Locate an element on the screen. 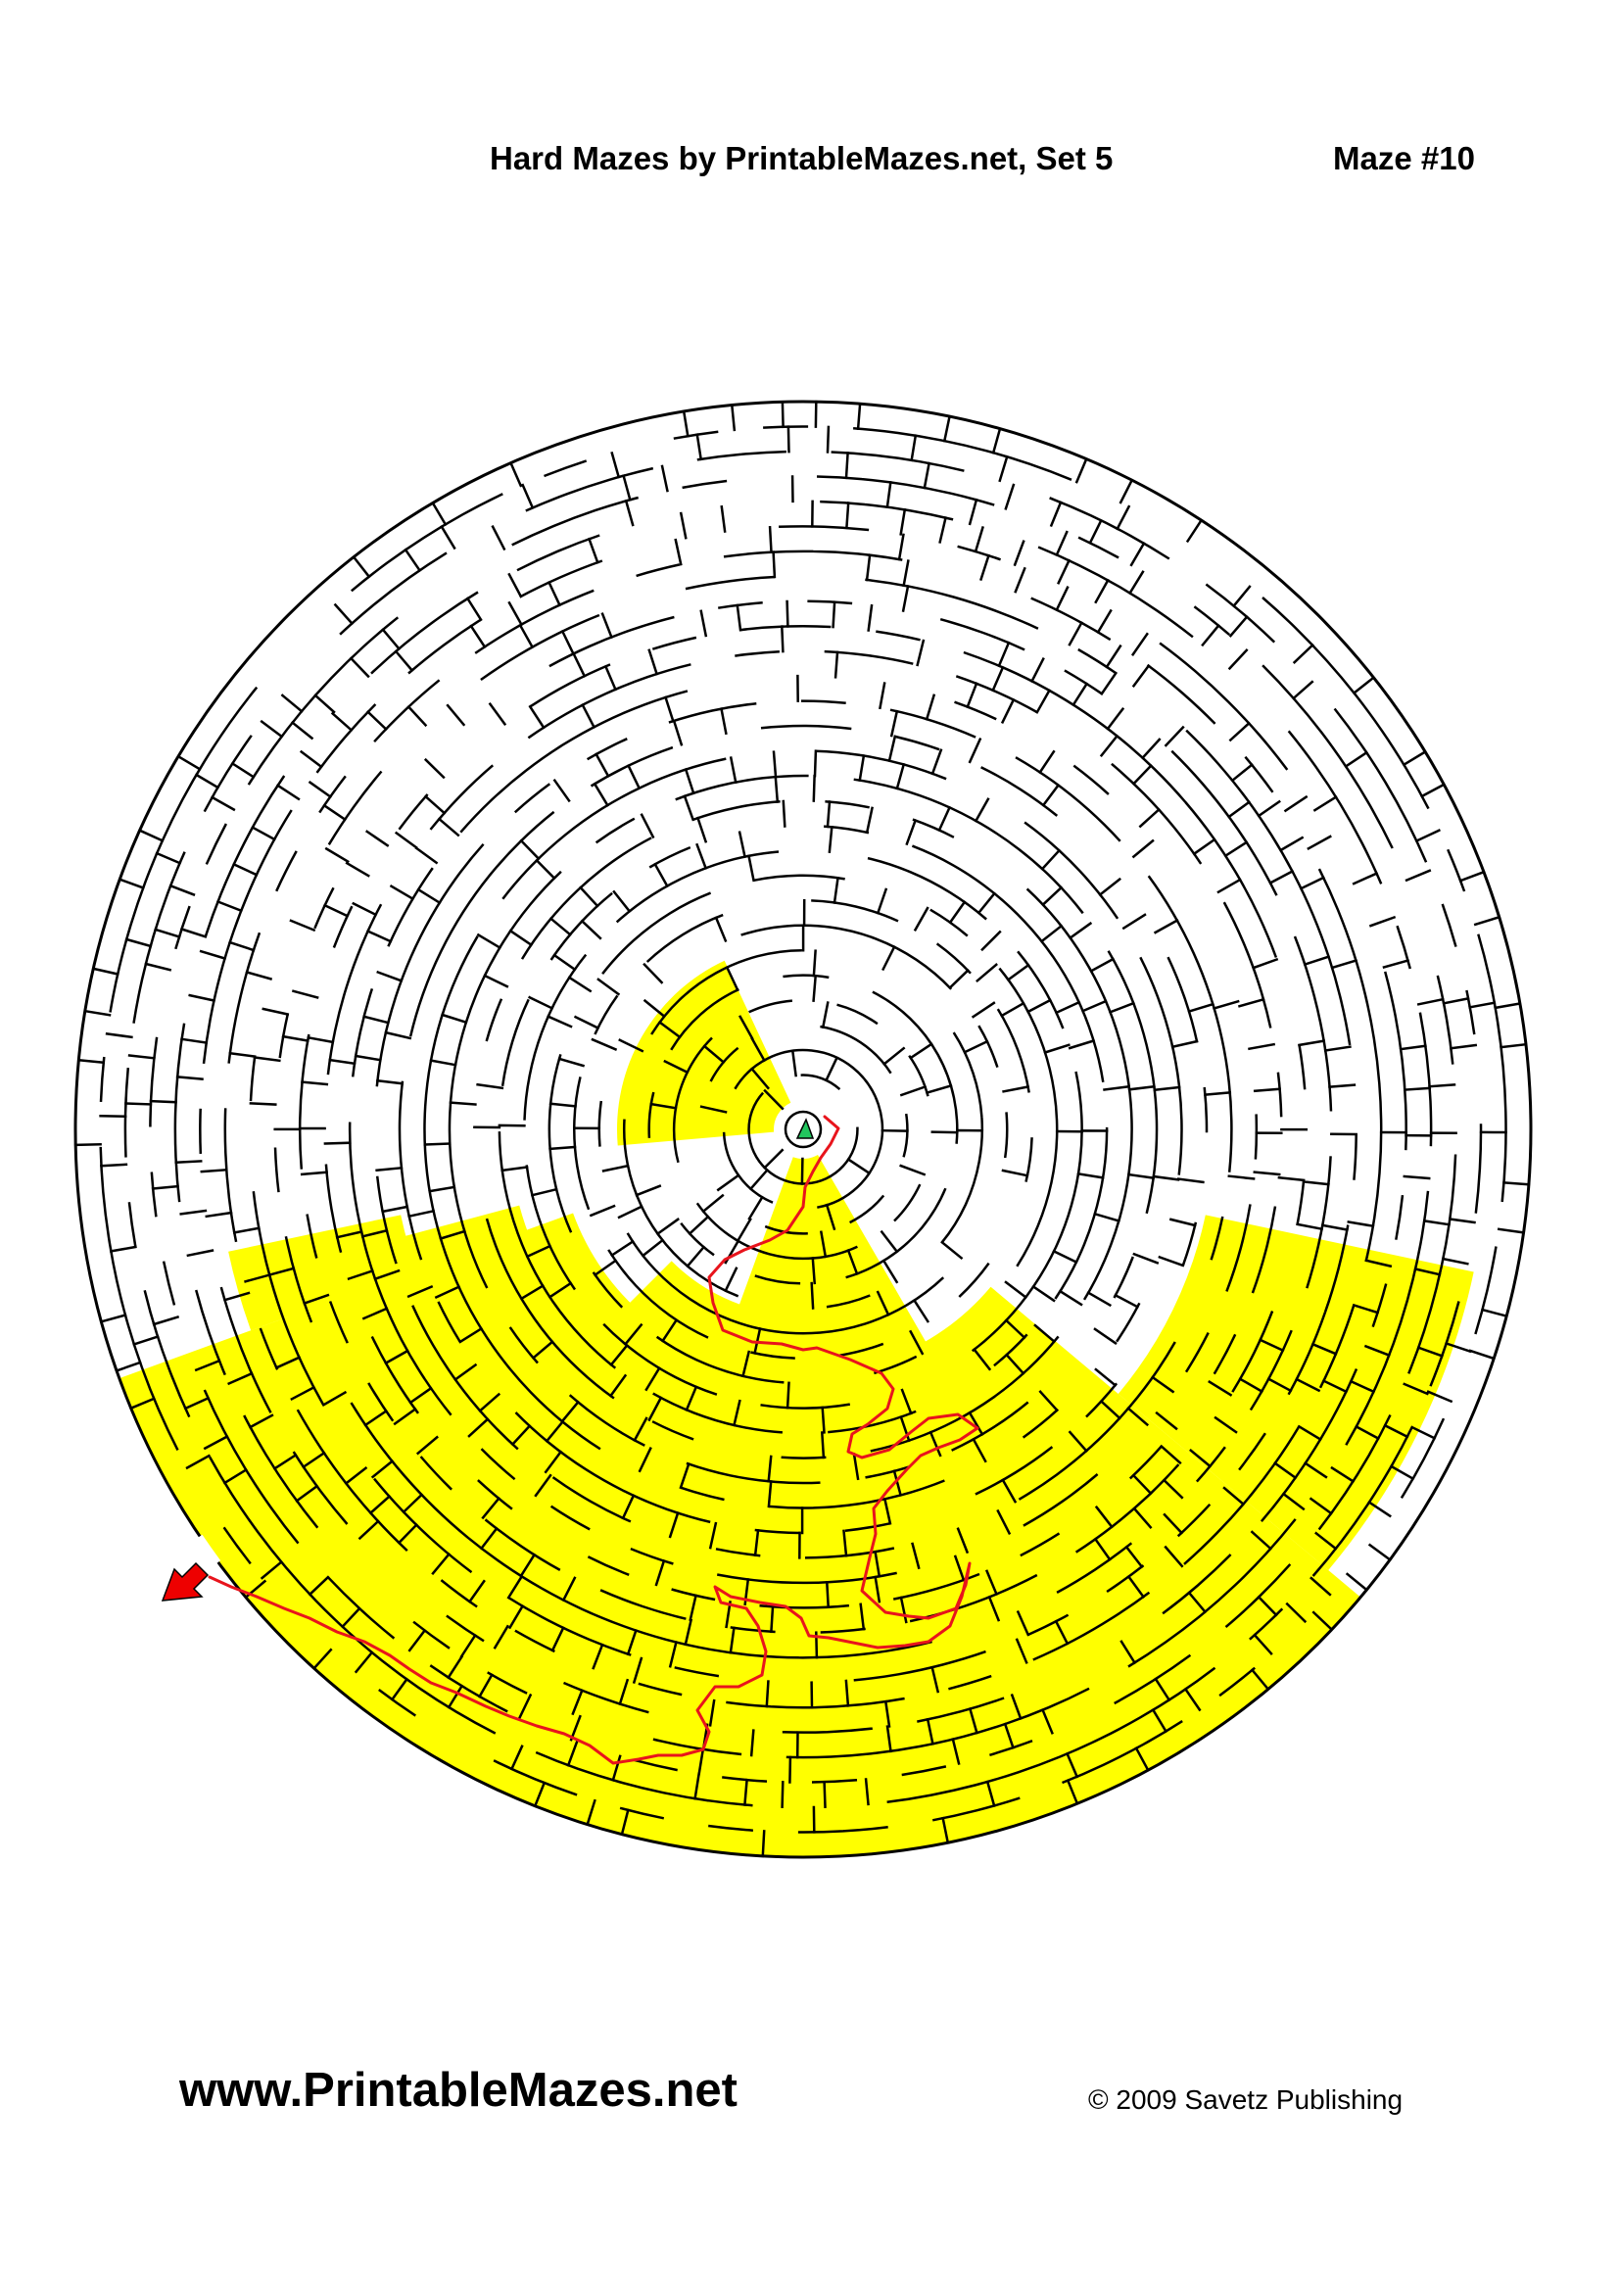 The width and height of the screenshot is (1619, 2296). highlight-mid is located at coordinates (631, 1413).